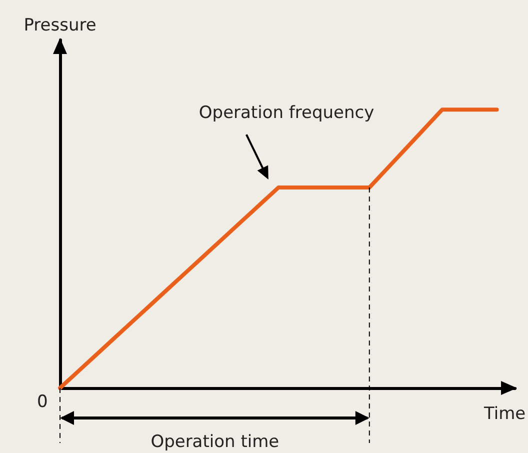  I want to click on y-axis-title: Pressure, so click(60, 26).